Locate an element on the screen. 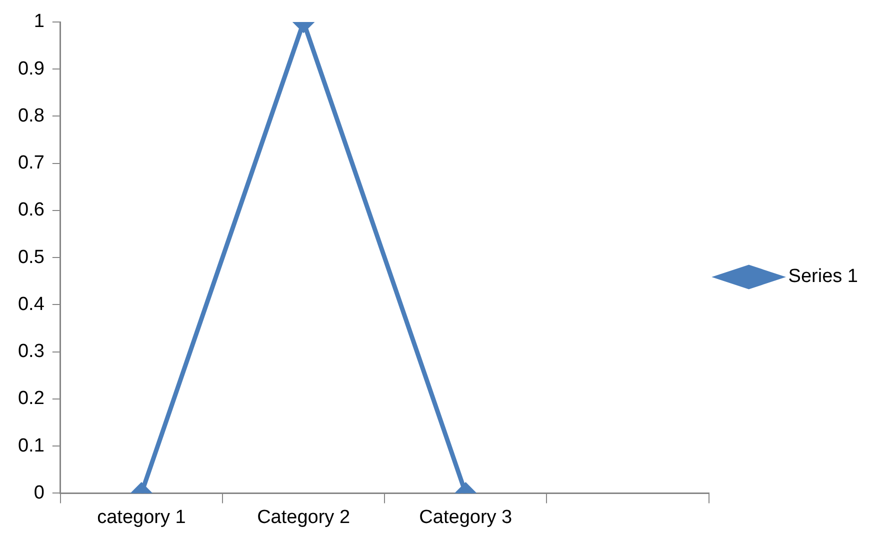  y-tick-label: 0.7 is located at coordinates (31, 163).